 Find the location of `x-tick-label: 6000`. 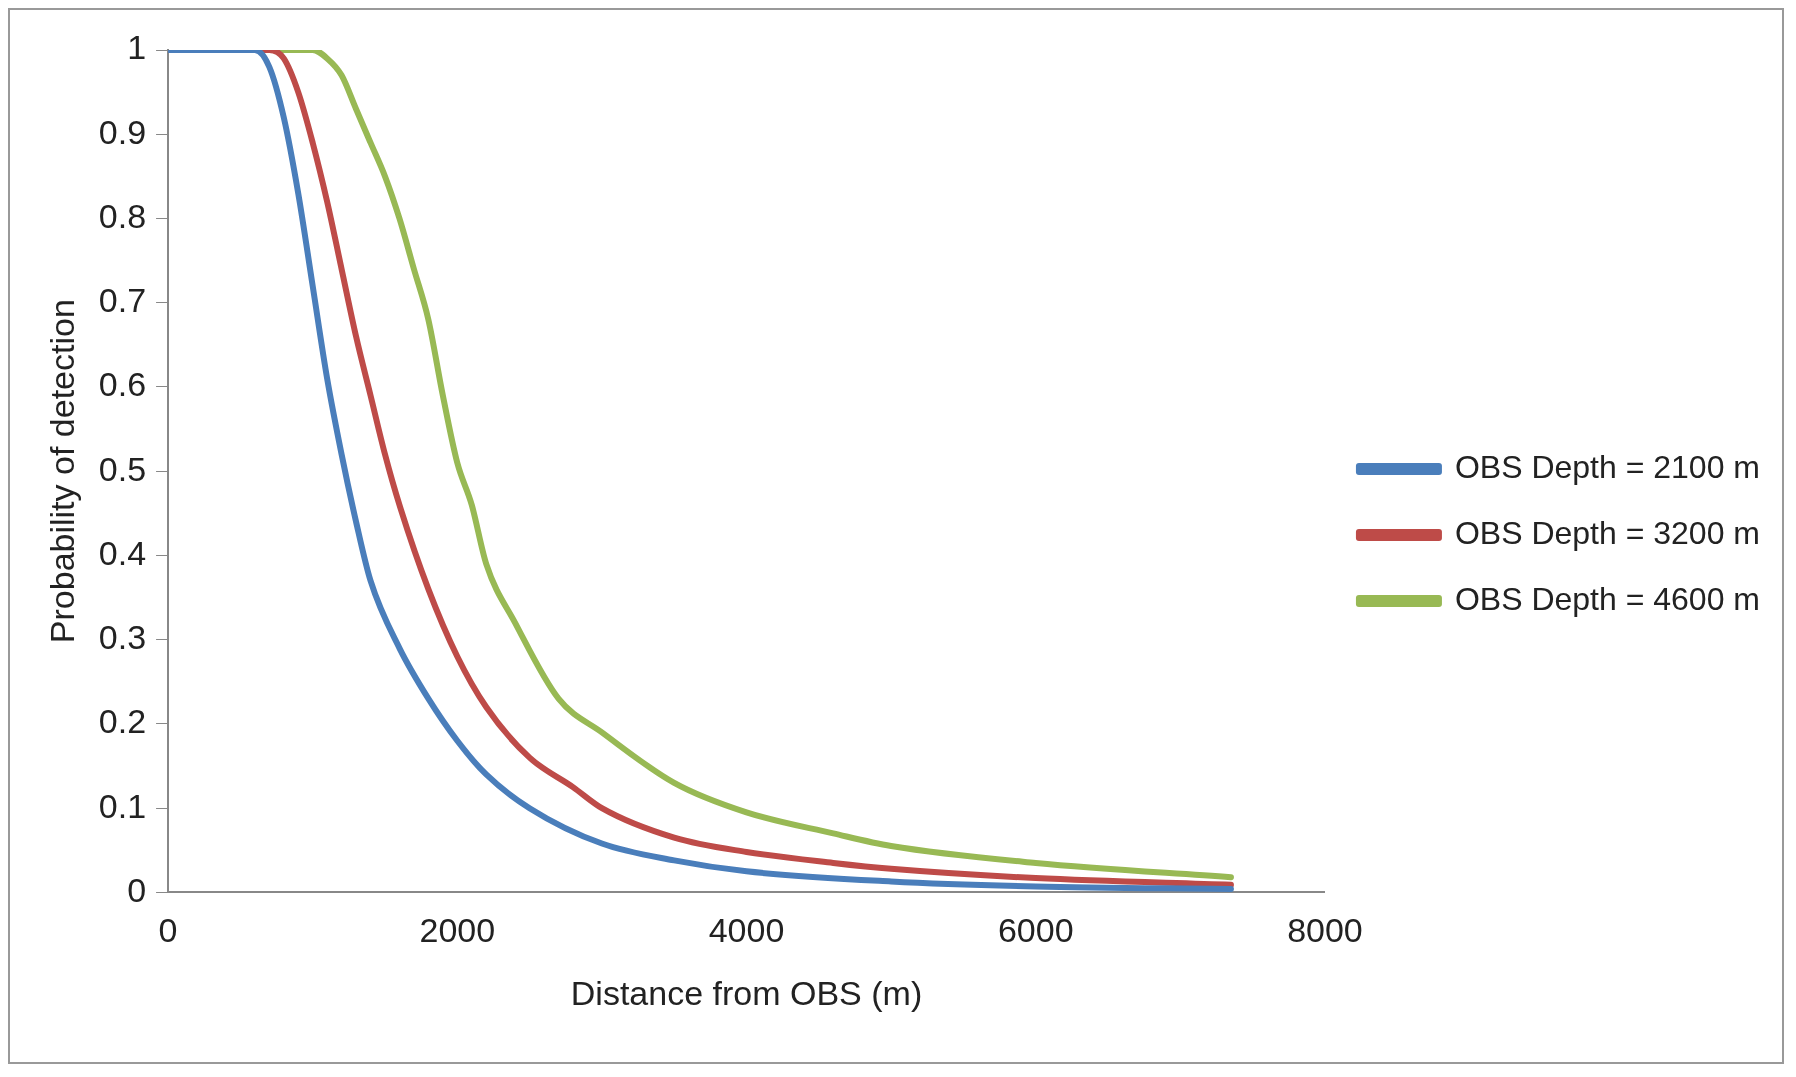

x-tick-label: 6000 is located at coordinates (1035, 930).